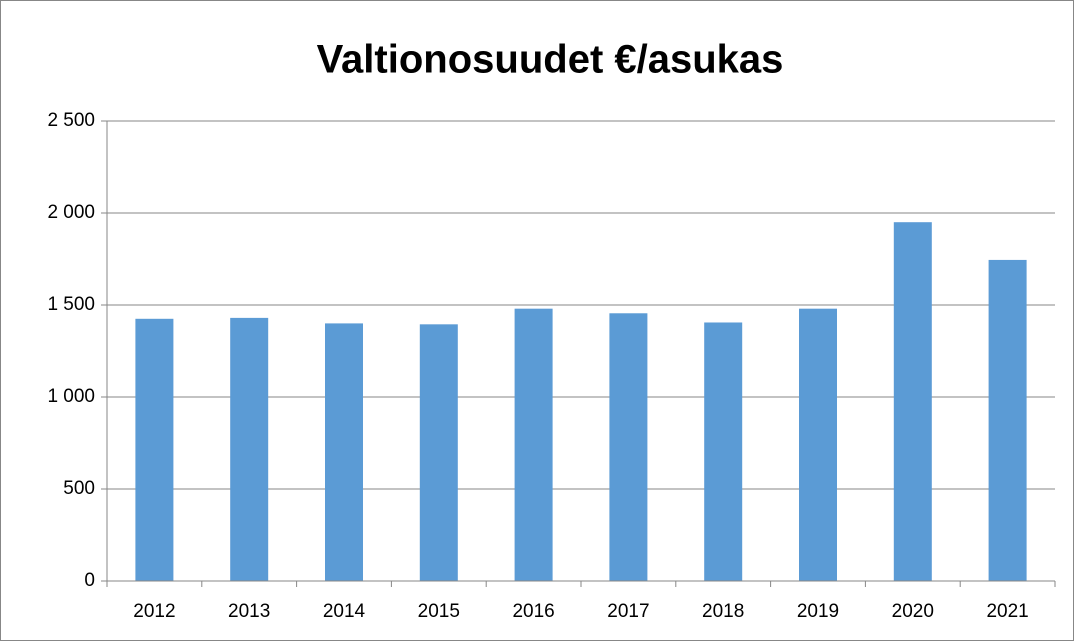 This screenshot has width=1074, height=641. Describe the element at coordinates (154, 611) in the screenshot. I see `x-tick-label: 2012` at that location.